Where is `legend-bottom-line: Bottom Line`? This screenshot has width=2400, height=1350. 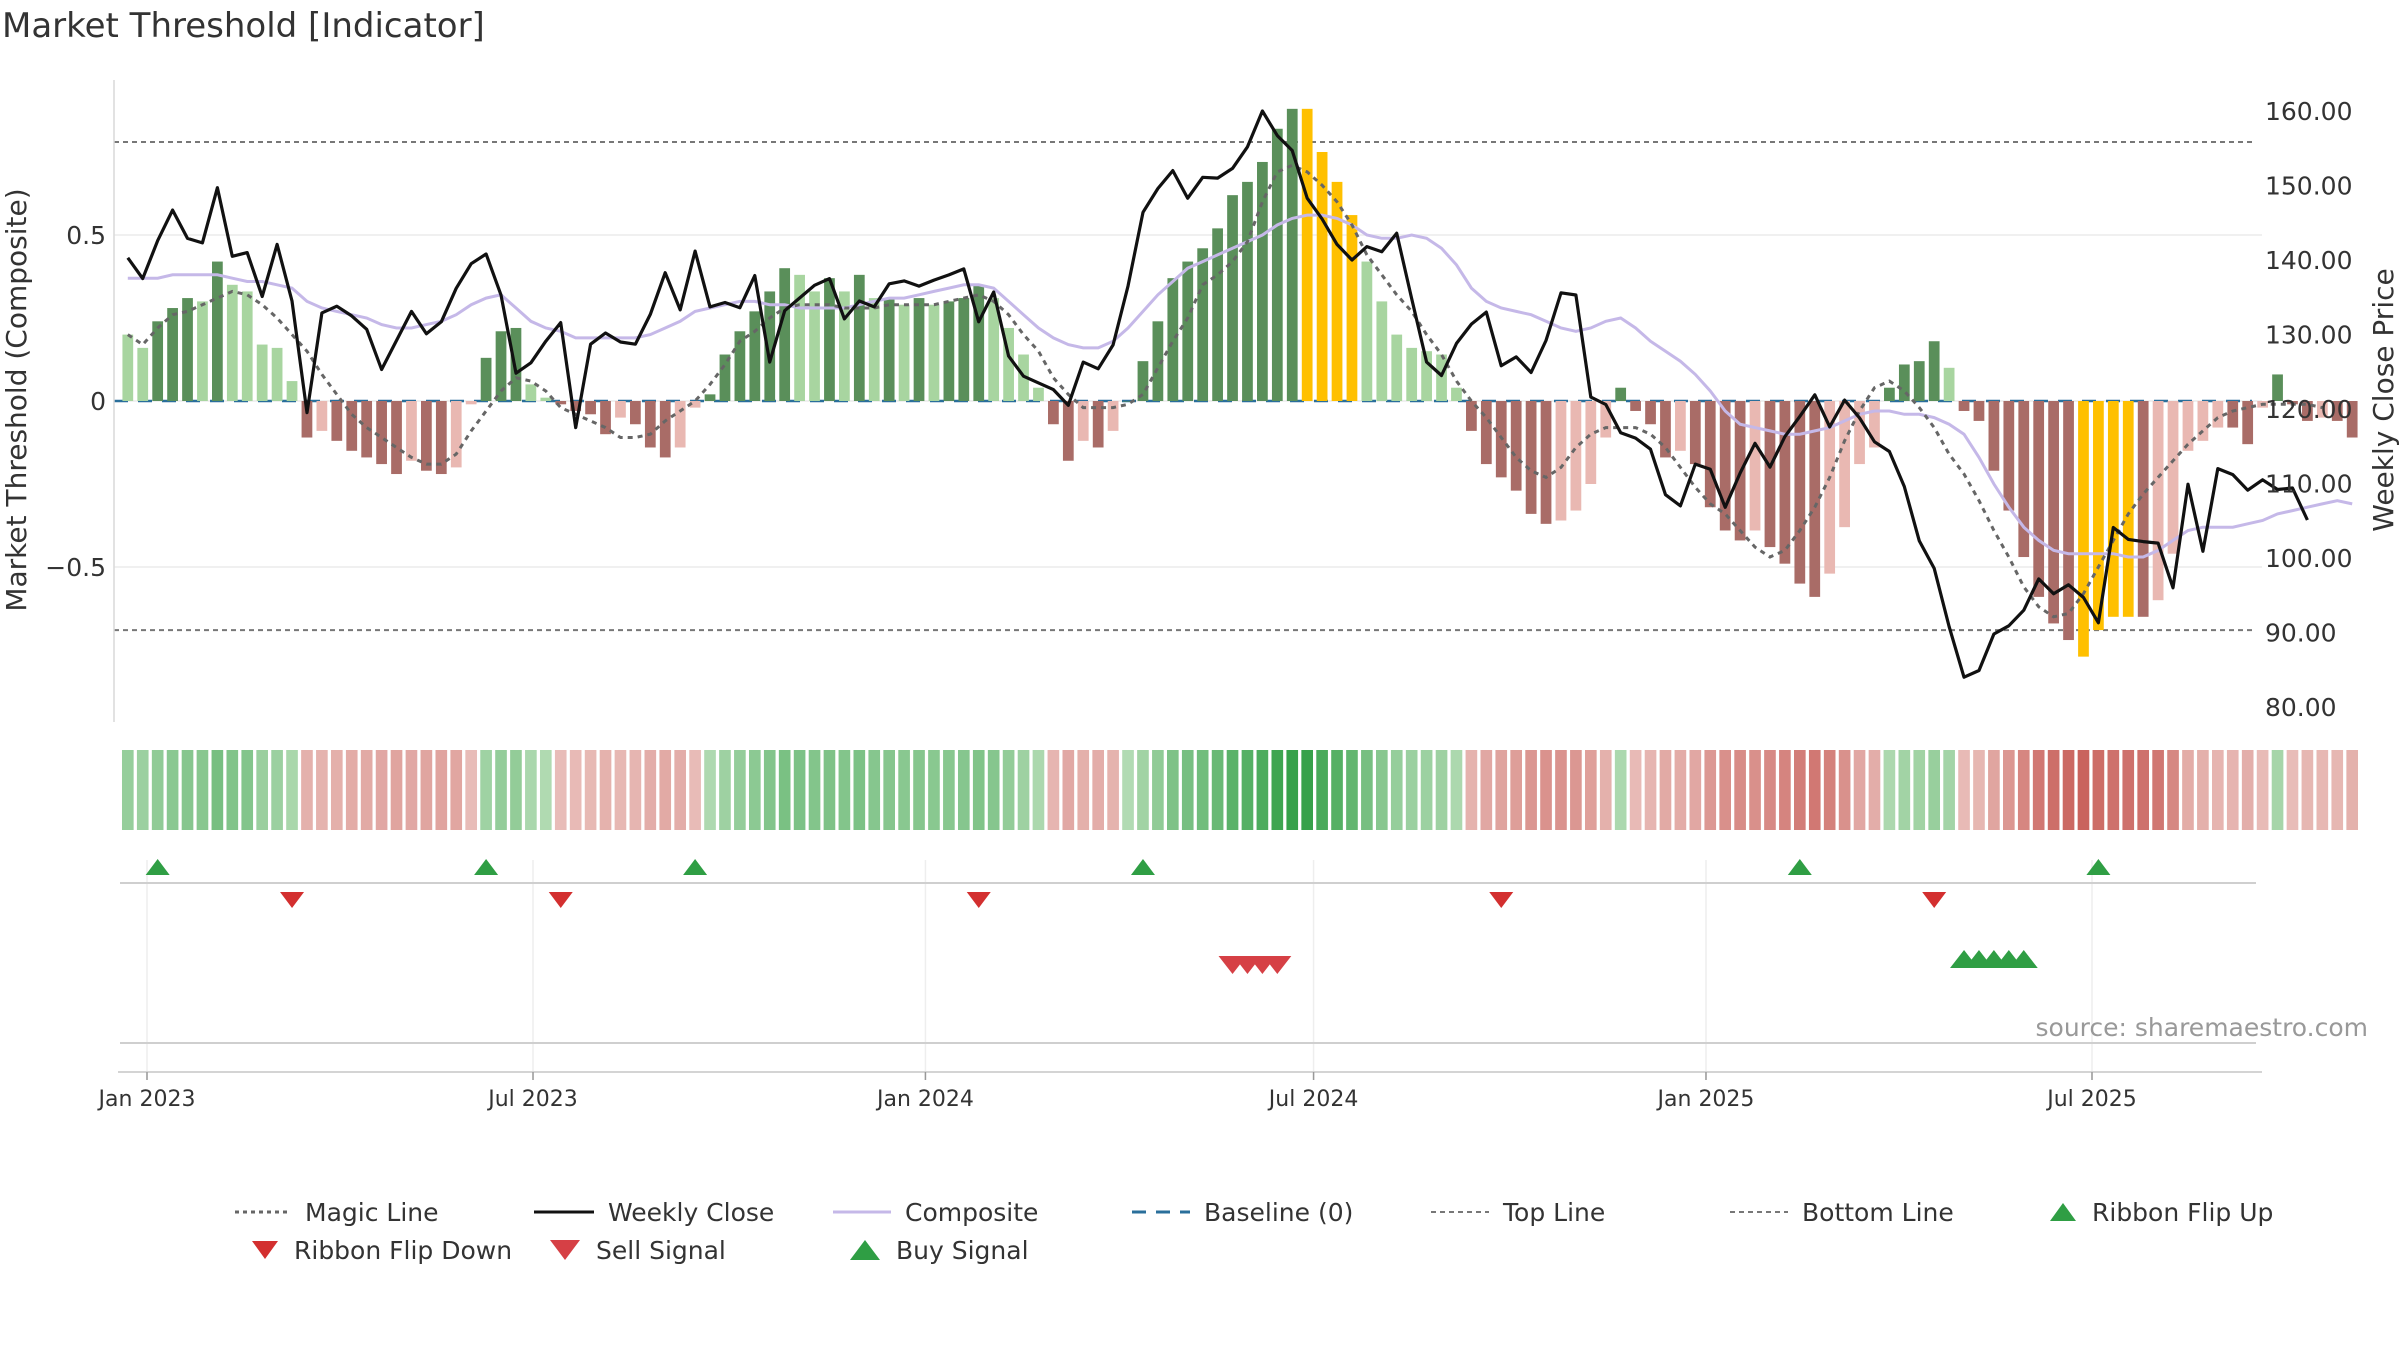
legend-bottom-line: Bottom Line is located at coordinates (1842, 1212).